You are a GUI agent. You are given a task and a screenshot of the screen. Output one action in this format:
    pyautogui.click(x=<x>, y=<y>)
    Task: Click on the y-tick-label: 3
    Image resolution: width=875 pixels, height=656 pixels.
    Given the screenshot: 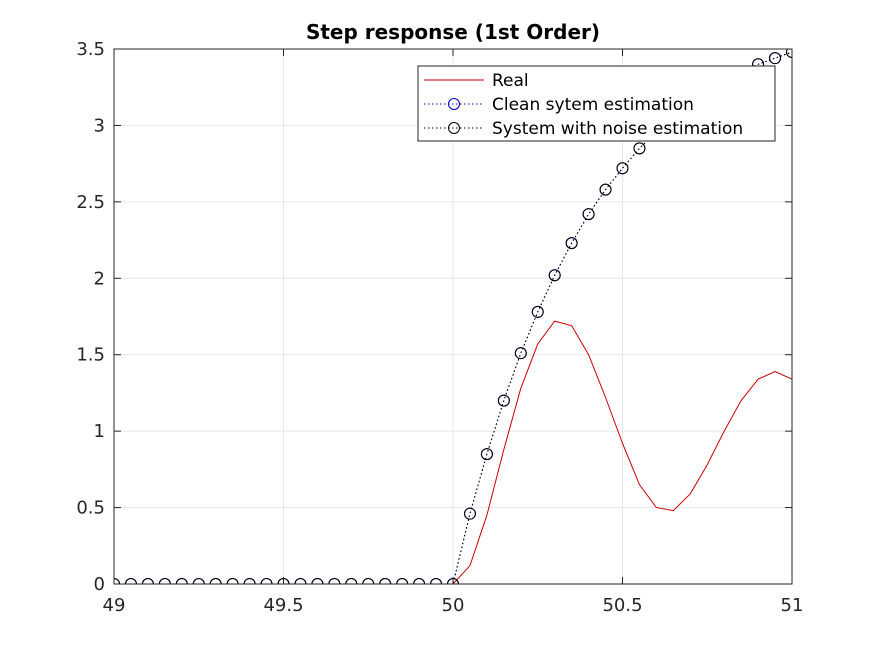 What is the action you would take?
    pyautogui.click(x=99, y=125)
    